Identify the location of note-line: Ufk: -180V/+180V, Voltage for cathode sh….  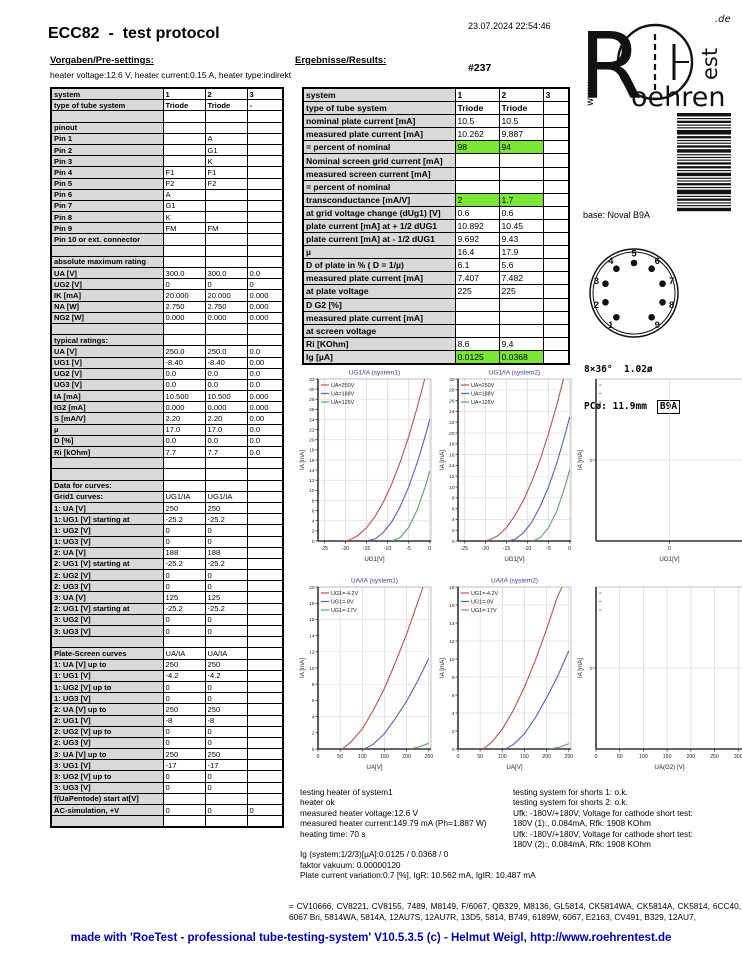
(603, 833).